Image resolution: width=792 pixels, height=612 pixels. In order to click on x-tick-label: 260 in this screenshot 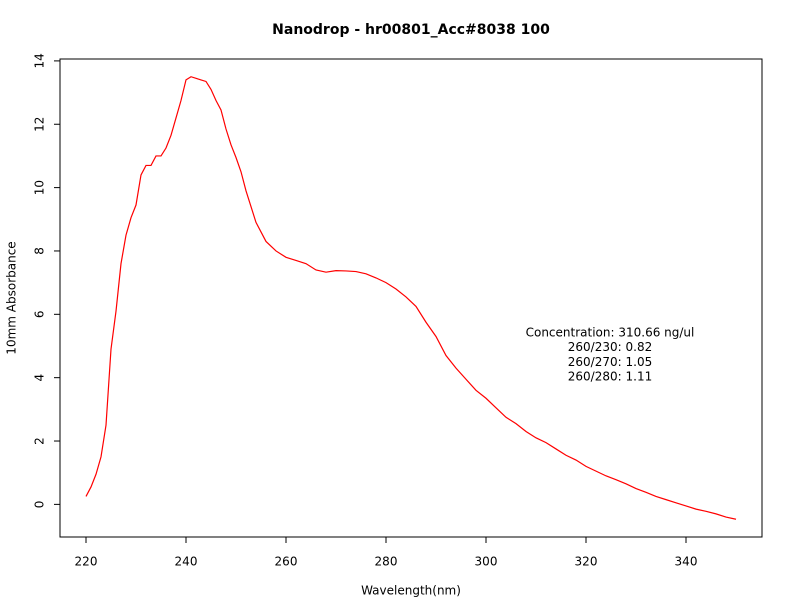, I will do `click(286, 562)`.